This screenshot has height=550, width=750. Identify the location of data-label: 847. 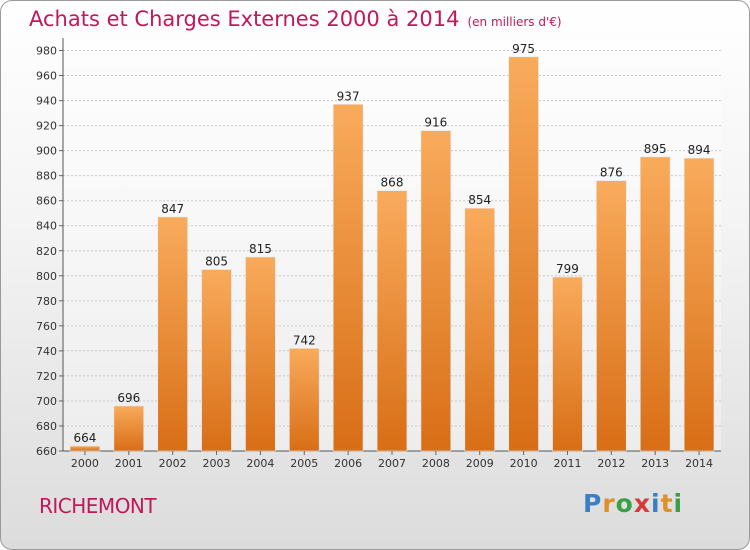
(172, 209).